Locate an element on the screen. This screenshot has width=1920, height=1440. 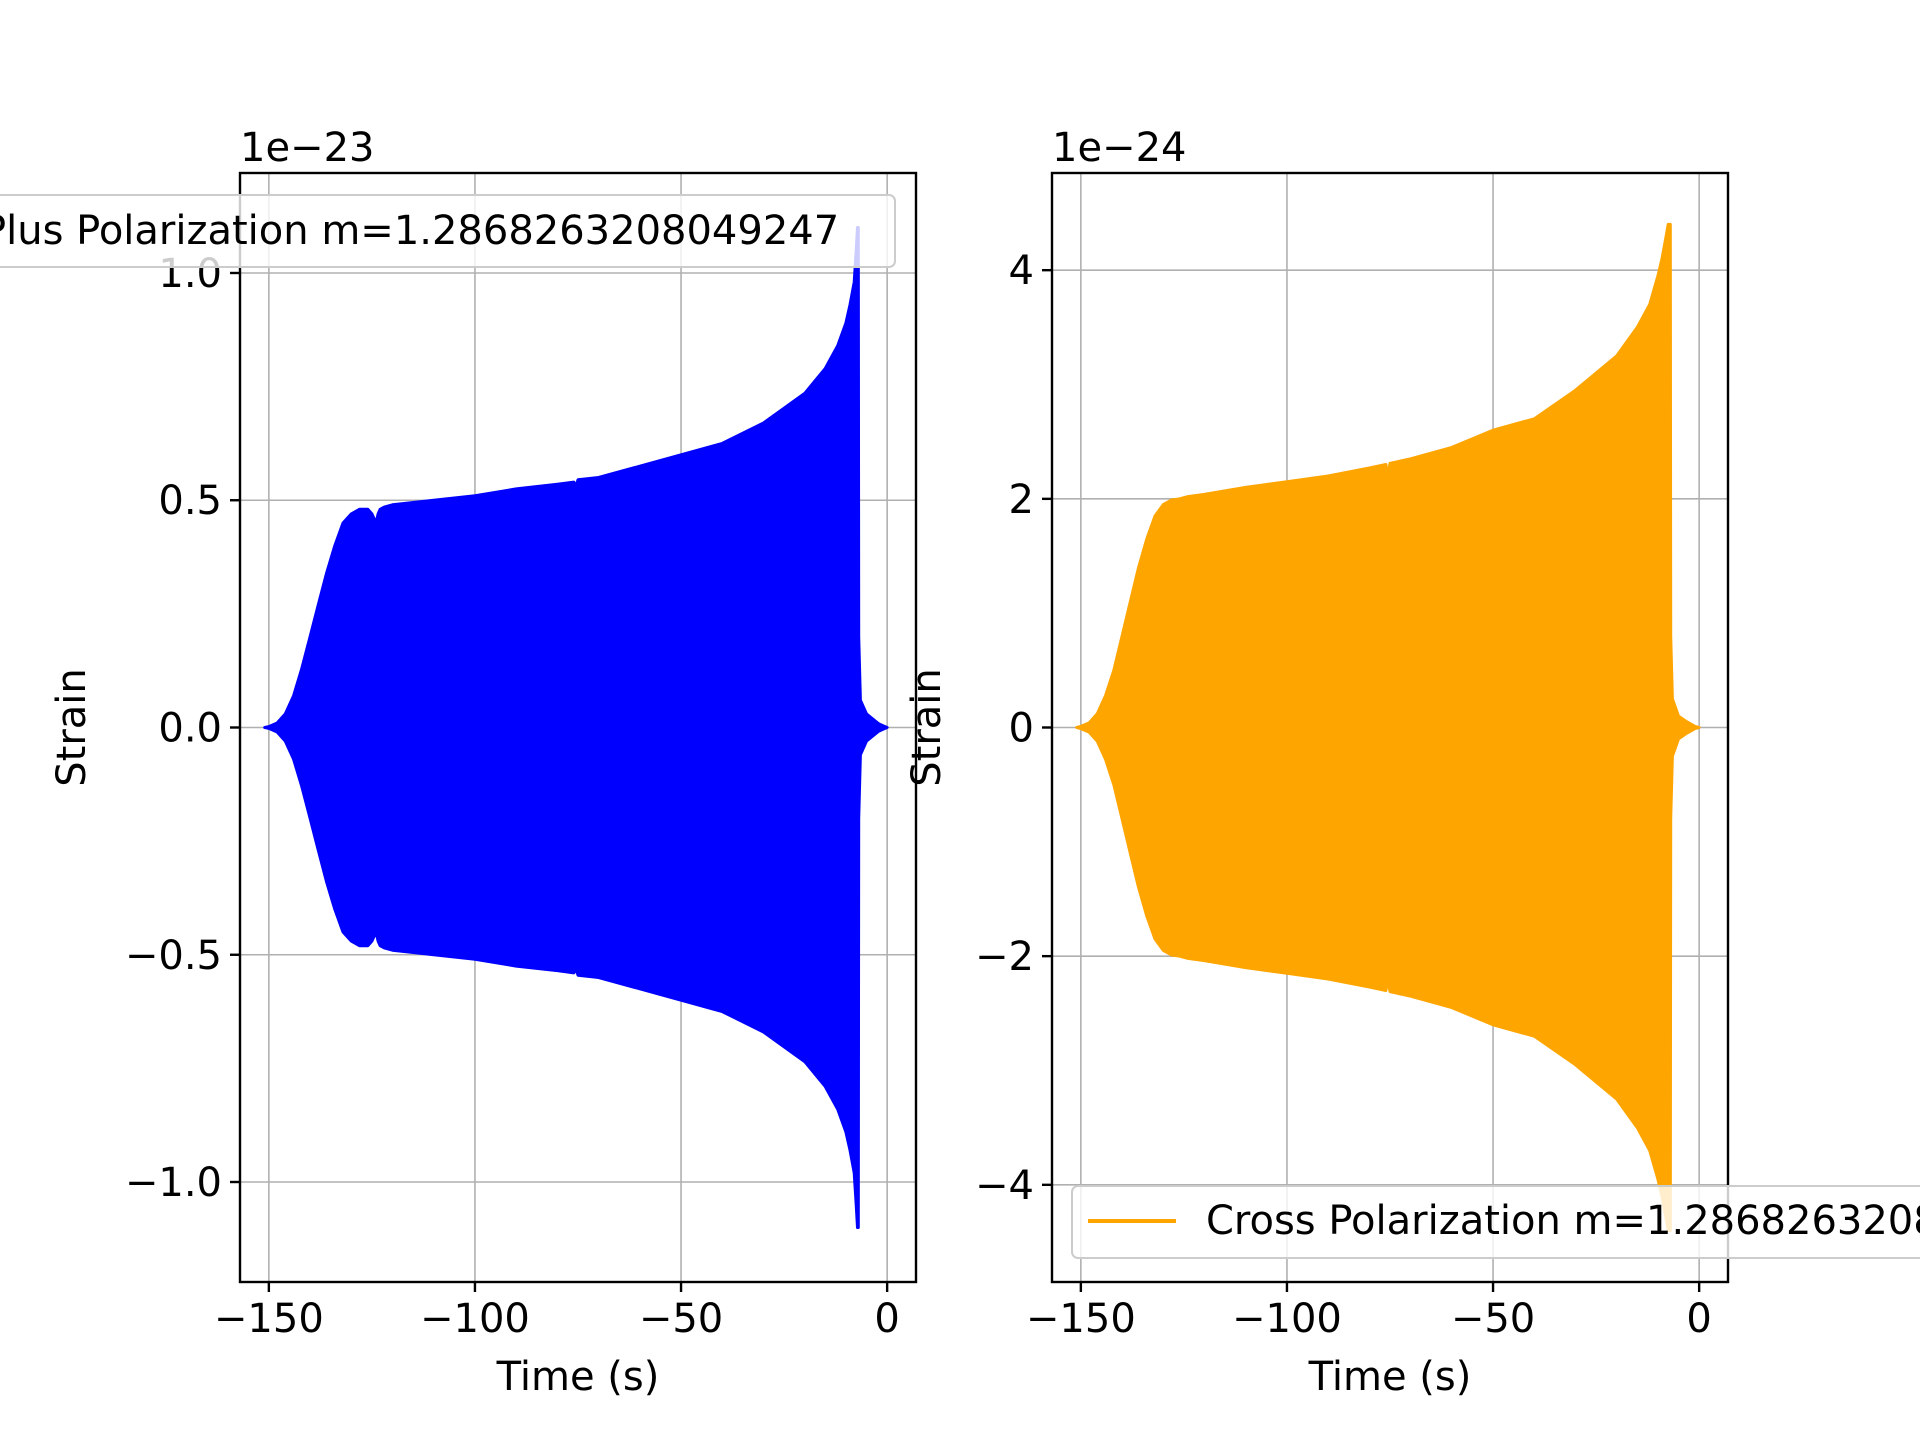
legend-label: Plus Polarization m=1.2868263208049247 is located at coordinates (419, 231).